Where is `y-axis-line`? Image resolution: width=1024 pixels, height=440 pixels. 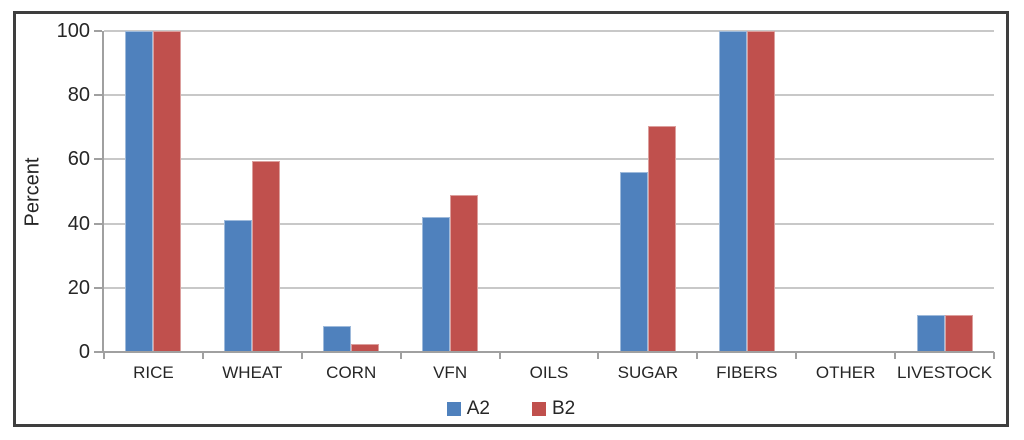 y-axis-line is located at coordinates (103, 191).